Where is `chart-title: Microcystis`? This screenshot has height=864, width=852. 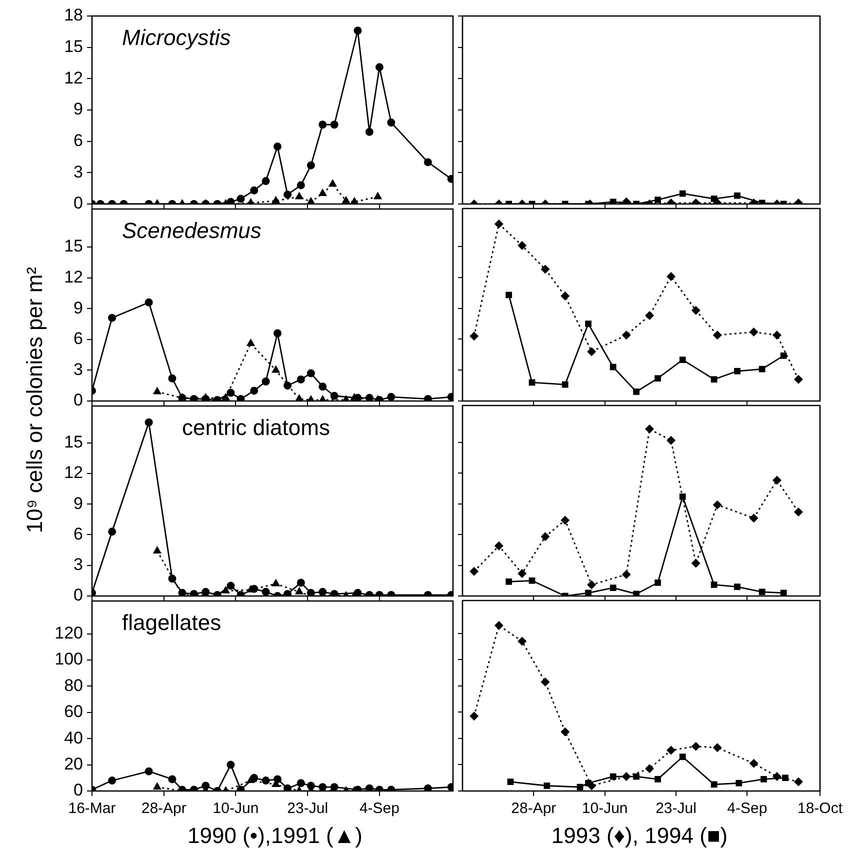
chart-title: Microcystis is located at coordinates (176, 37).